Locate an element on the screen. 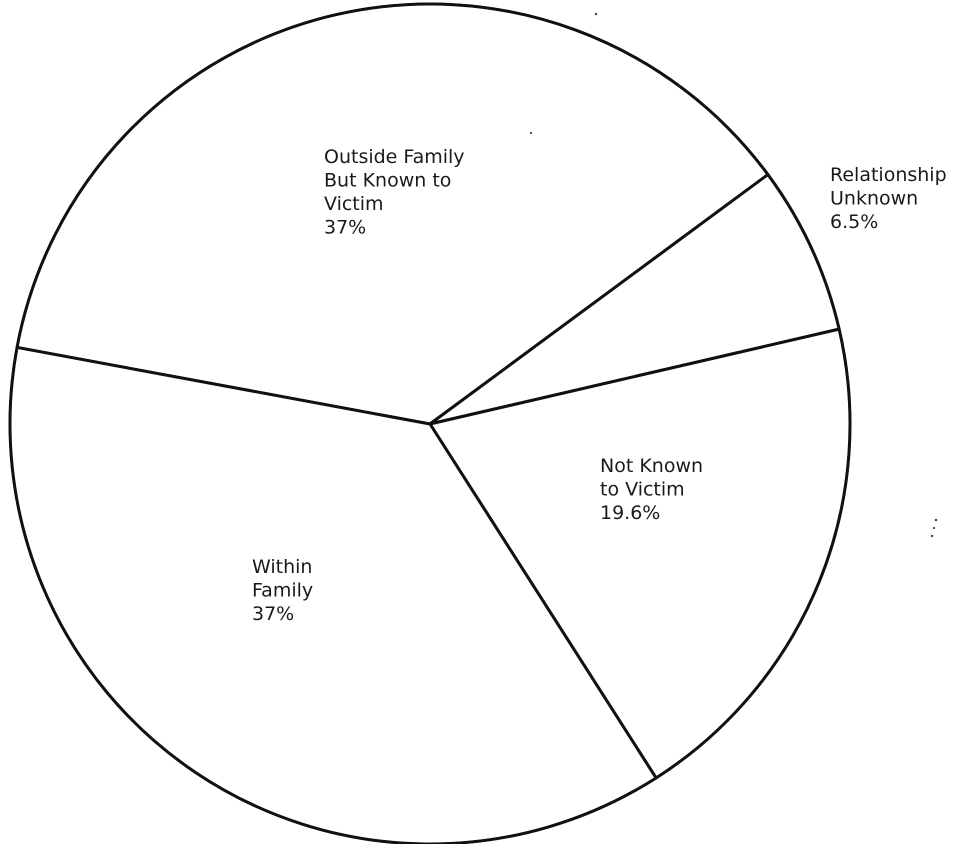 The width and height of the screenshot is (963, 844). slice-category-label: Not Known is located at coordinates (651, 466).